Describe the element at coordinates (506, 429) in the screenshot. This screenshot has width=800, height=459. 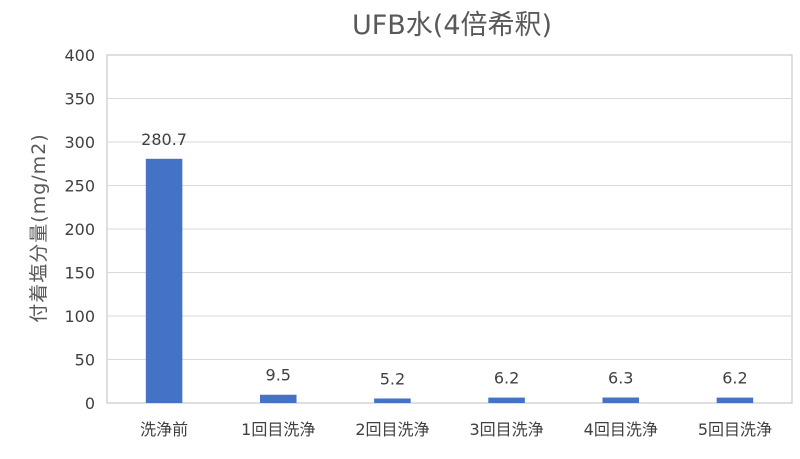
I see `x-category-label: 3回目洗浄` at that location.